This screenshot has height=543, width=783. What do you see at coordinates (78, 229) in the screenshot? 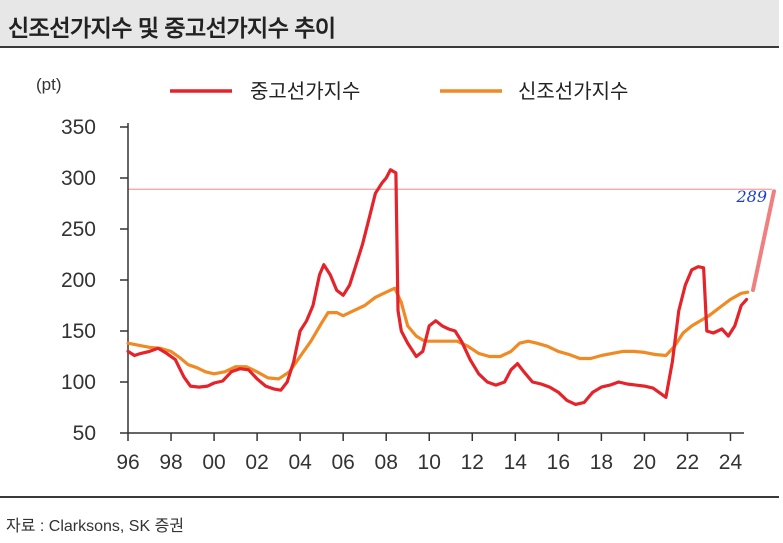
I see `y-tick-label: 250` at bounding box center [78, 229].